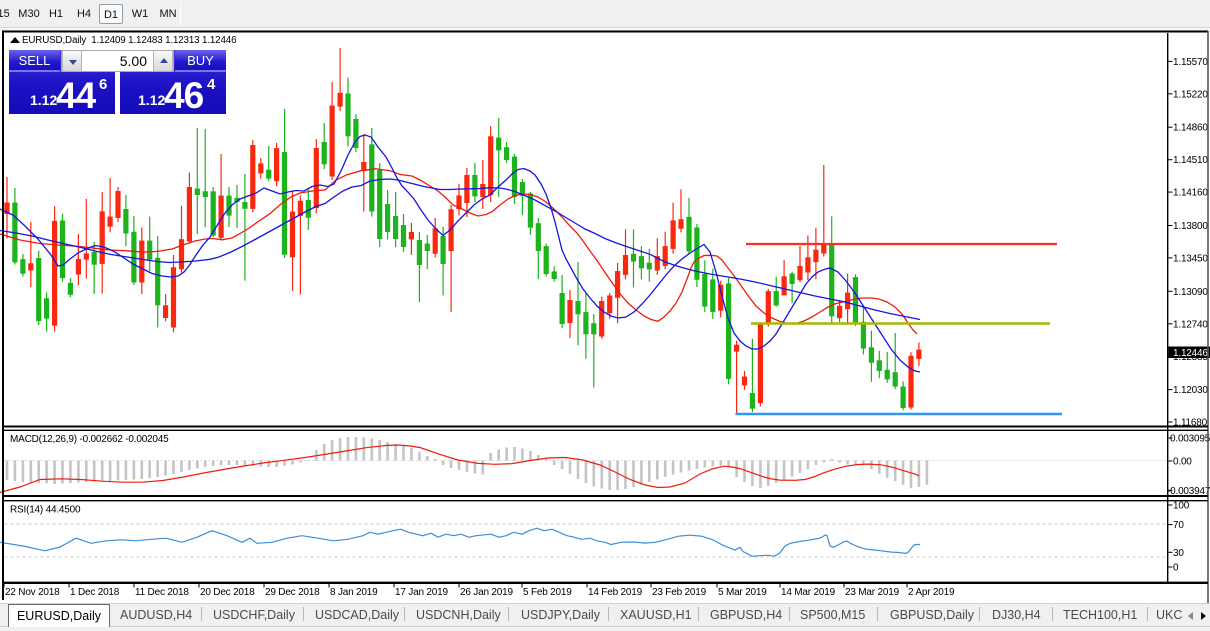 This screenshot has width=1210, height=631. Describe the element at coordinates (808, 592) in the screenshot. I see `svg-text: 14 Mar 2019` at that location.